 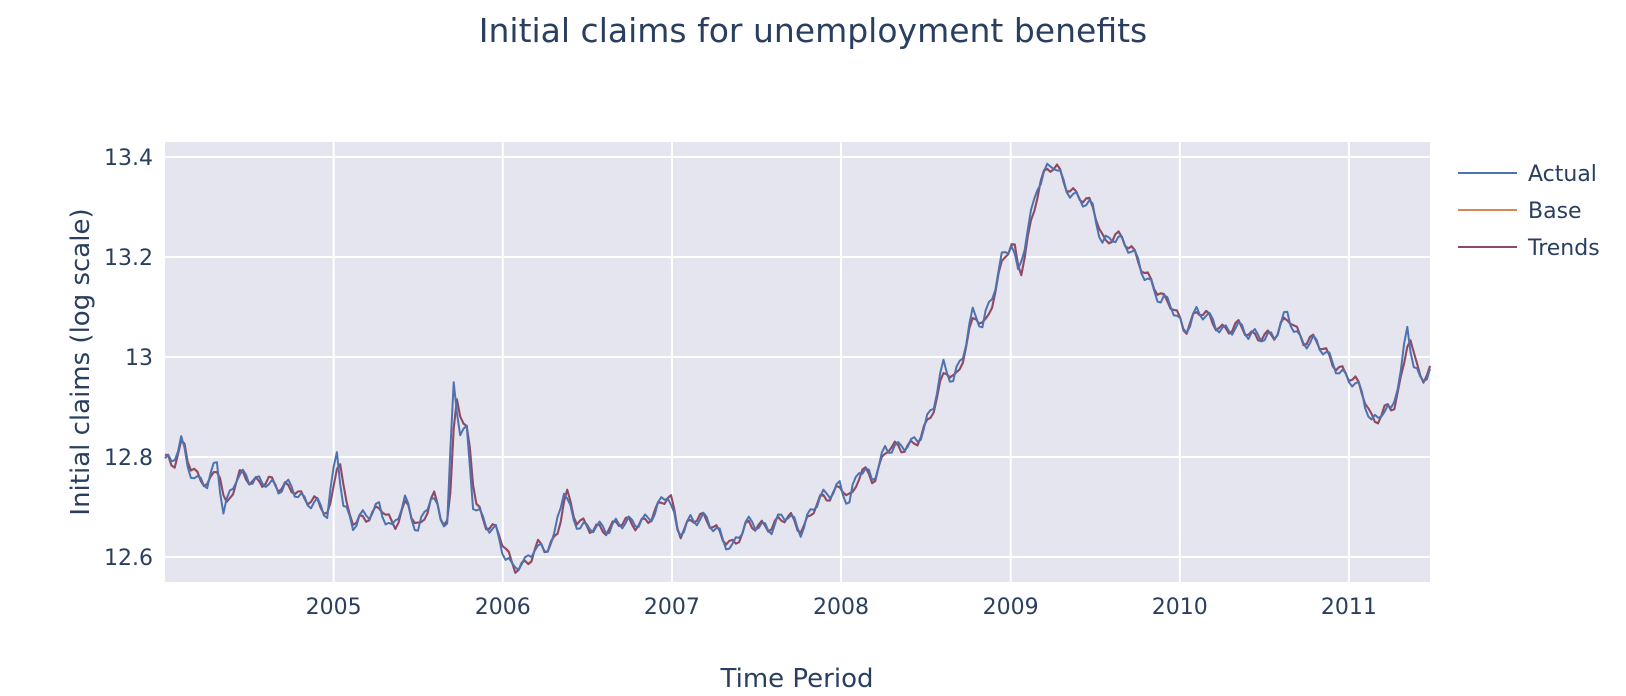 What do you see at coordinates (81, 361) in the screenshot?
I see `y-axis-title: Initial claims (log scale)` at bounding box center [81, 361].